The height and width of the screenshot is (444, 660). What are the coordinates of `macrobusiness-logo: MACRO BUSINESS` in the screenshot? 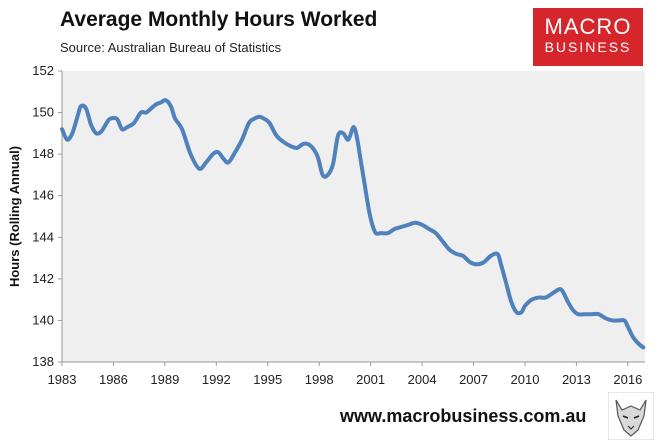 It's located at (588, 37).